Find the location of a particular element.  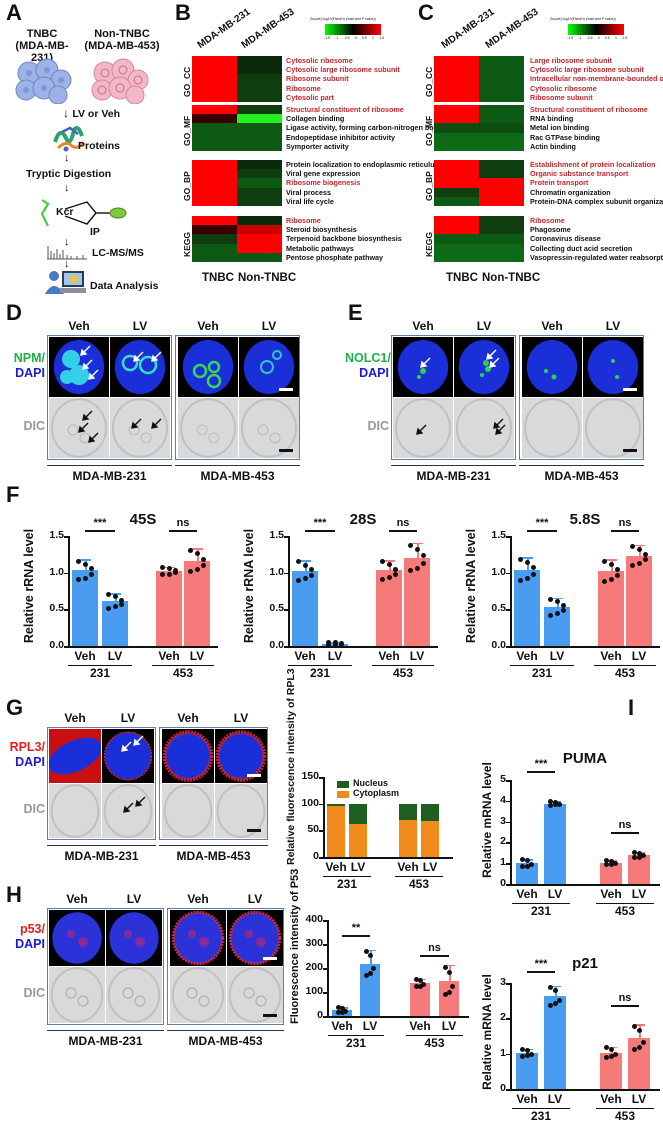

term-label: Ribosome biogenesis is located at coordinates (323, 183).